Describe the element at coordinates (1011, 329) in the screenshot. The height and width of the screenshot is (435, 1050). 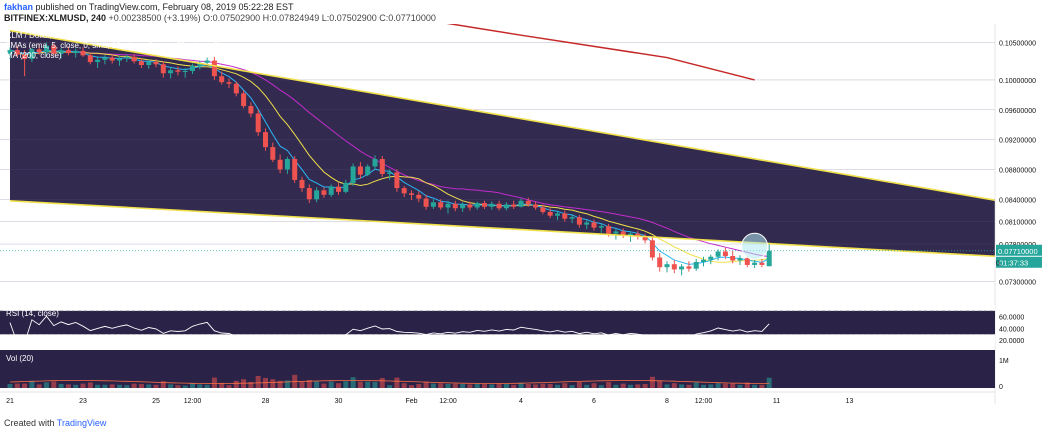
I see `rsi-tick-label: 40.0000` at that location.